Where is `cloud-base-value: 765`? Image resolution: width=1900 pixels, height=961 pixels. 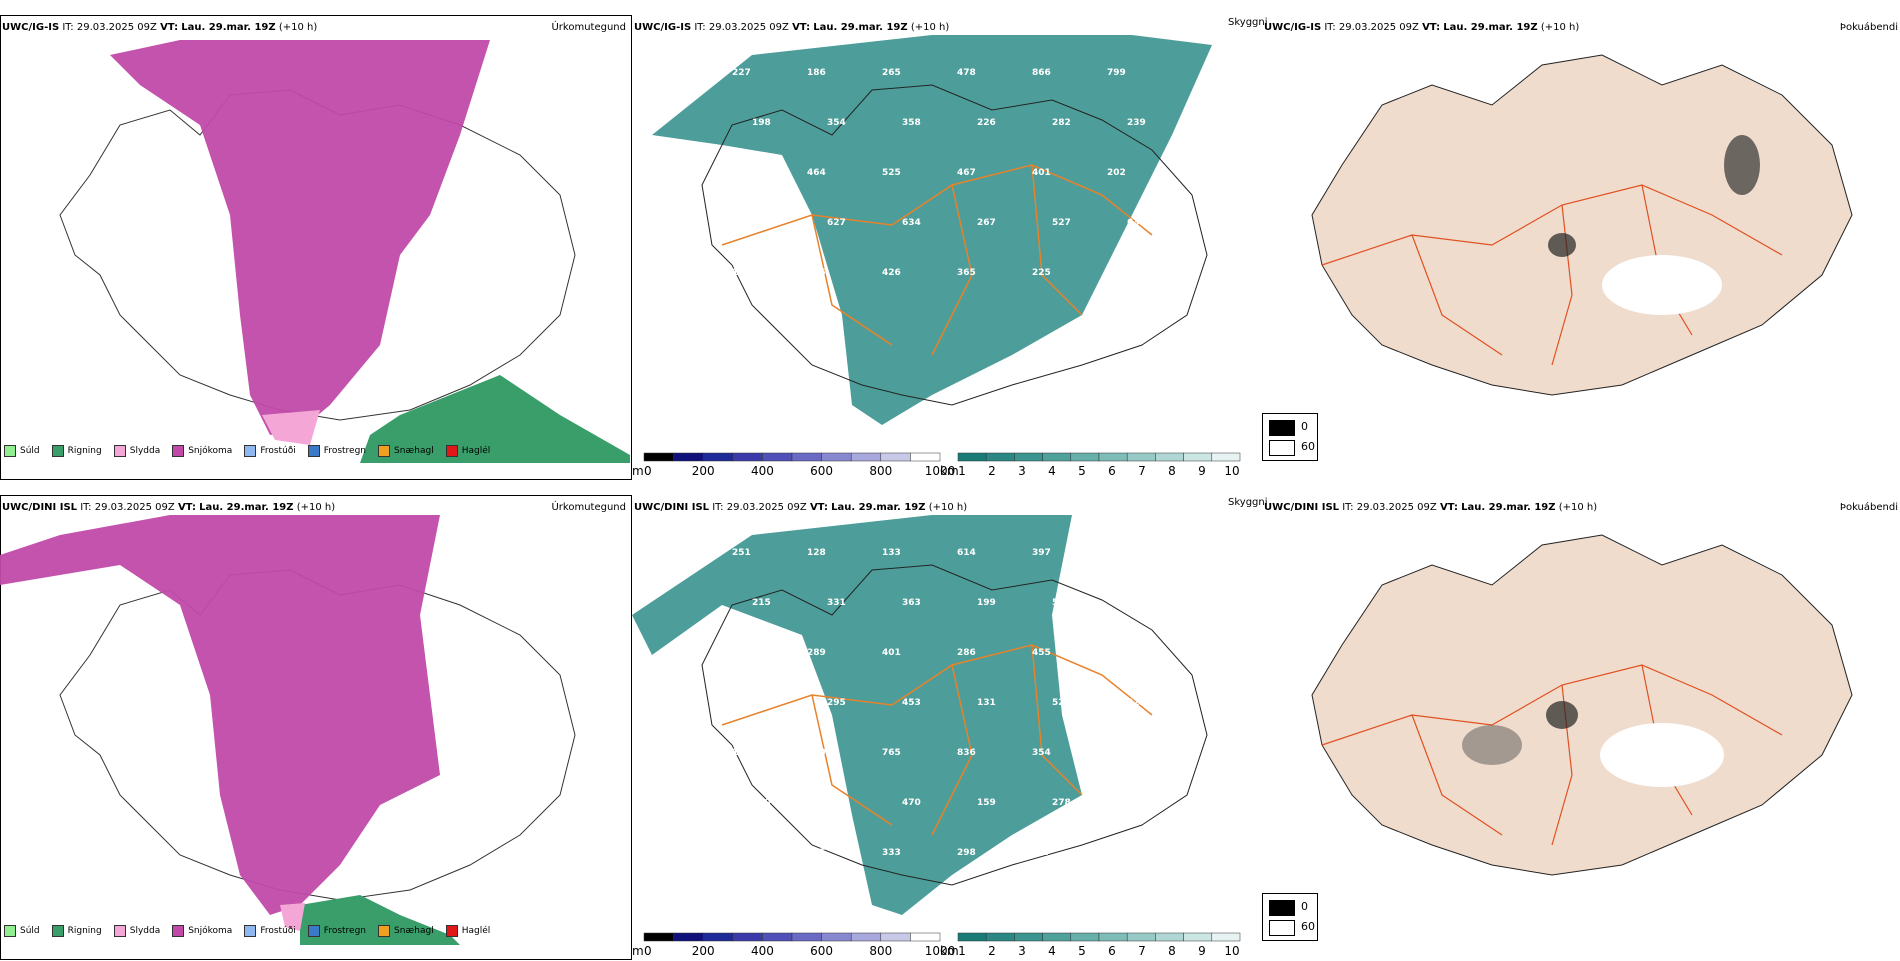
cloud-base-value: 765 is located at coordinates (891, 753).